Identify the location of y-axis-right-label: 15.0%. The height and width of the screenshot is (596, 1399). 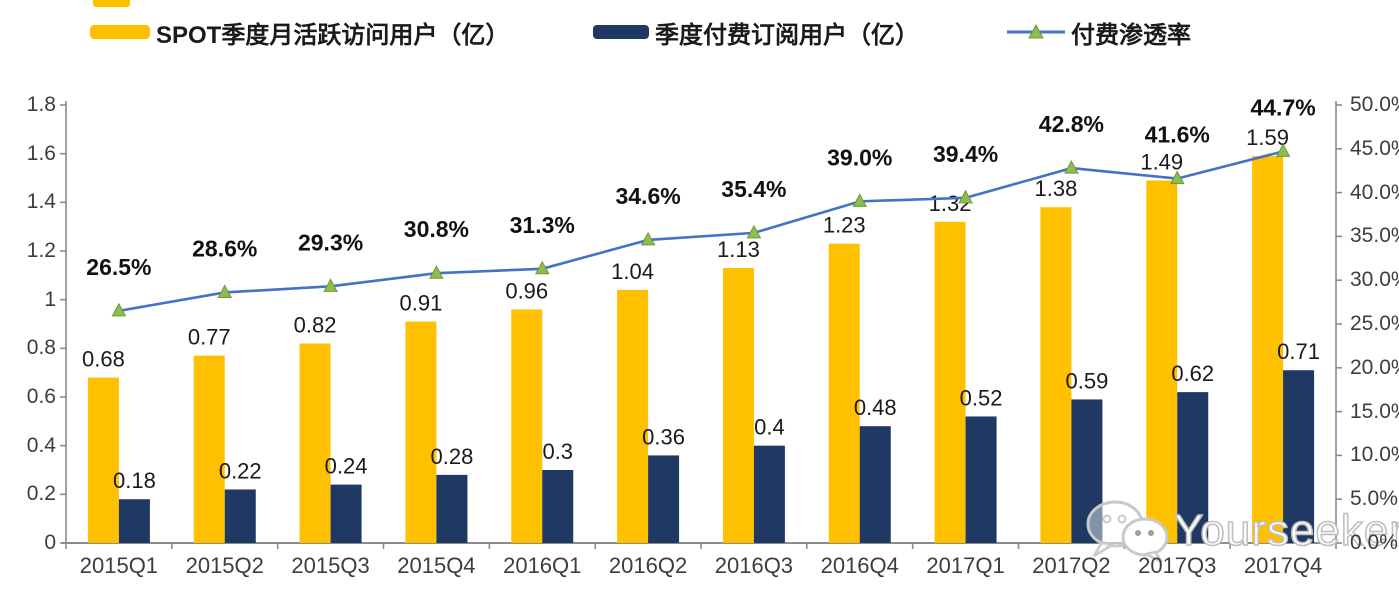
(1374, 411).